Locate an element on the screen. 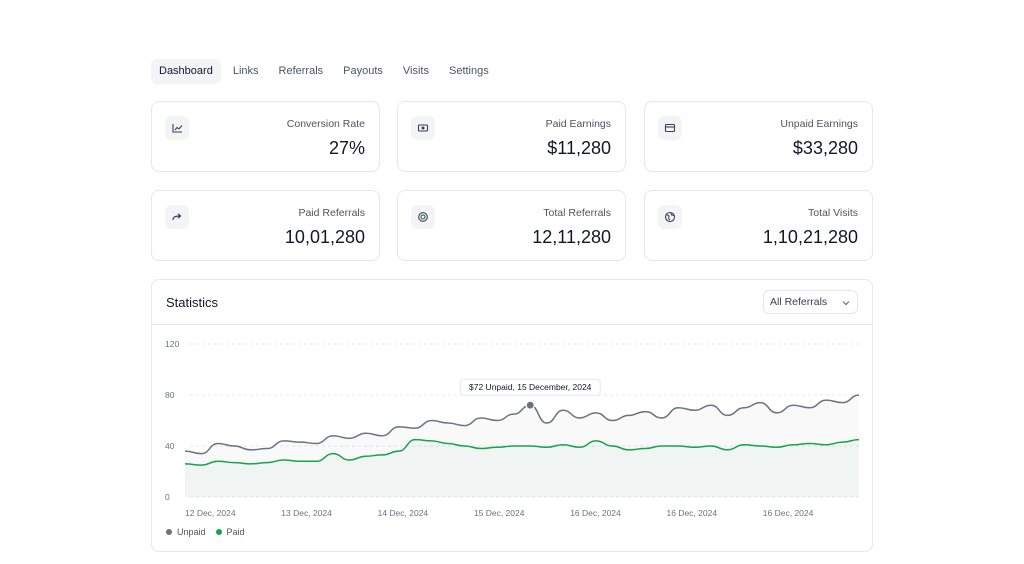  wallet-icon is located at coordinates (670, 128).